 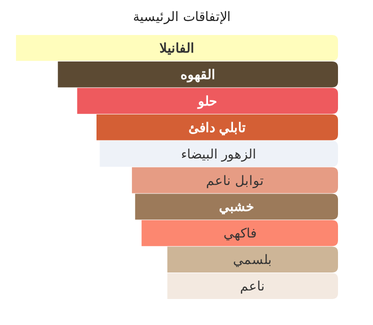 I want to click on y-tick-label: خشبي, so click(x=236, y=207).